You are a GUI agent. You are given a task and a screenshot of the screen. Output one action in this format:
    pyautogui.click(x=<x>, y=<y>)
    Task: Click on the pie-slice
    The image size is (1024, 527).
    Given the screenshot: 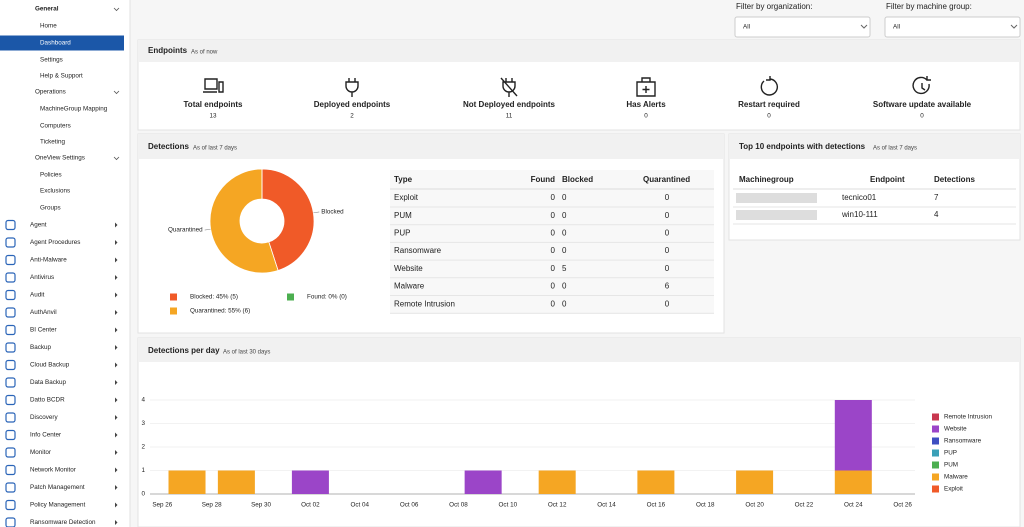 What is the action you would take?
    pyautogui.click(x=244, y=221)
    